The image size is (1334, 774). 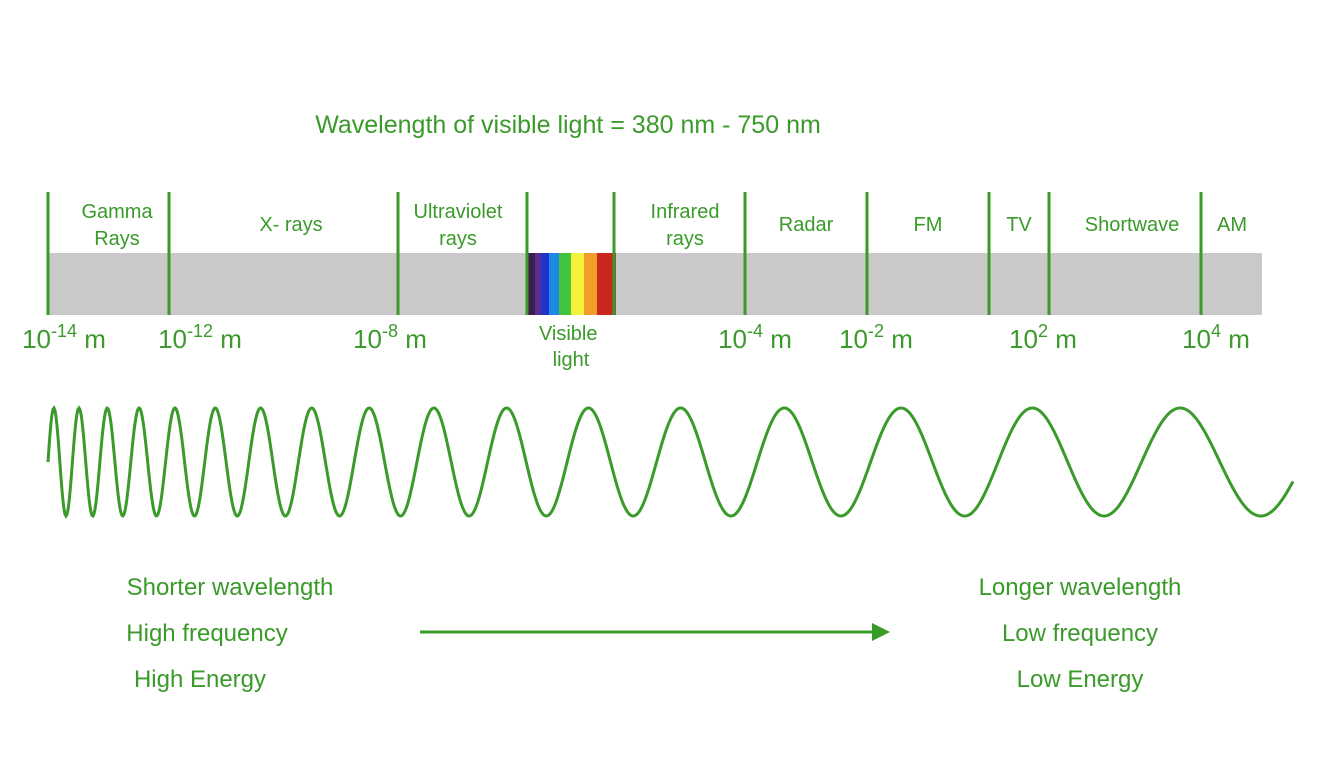 I want to click on wavelength-label-exponent: 2, so click(x=1043, y=331).